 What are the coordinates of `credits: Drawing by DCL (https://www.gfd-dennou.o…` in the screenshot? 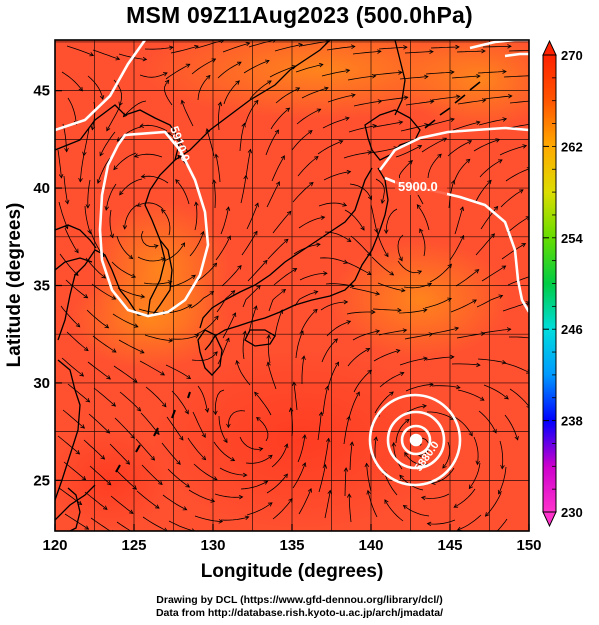 It's located at (299, 607).